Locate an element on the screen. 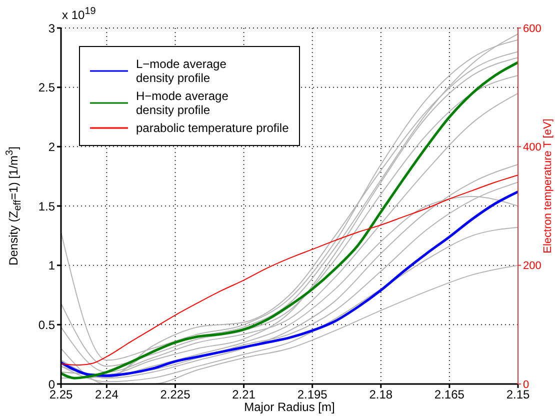  y2-tick-label: 200 is located at coordinates (532, 266).